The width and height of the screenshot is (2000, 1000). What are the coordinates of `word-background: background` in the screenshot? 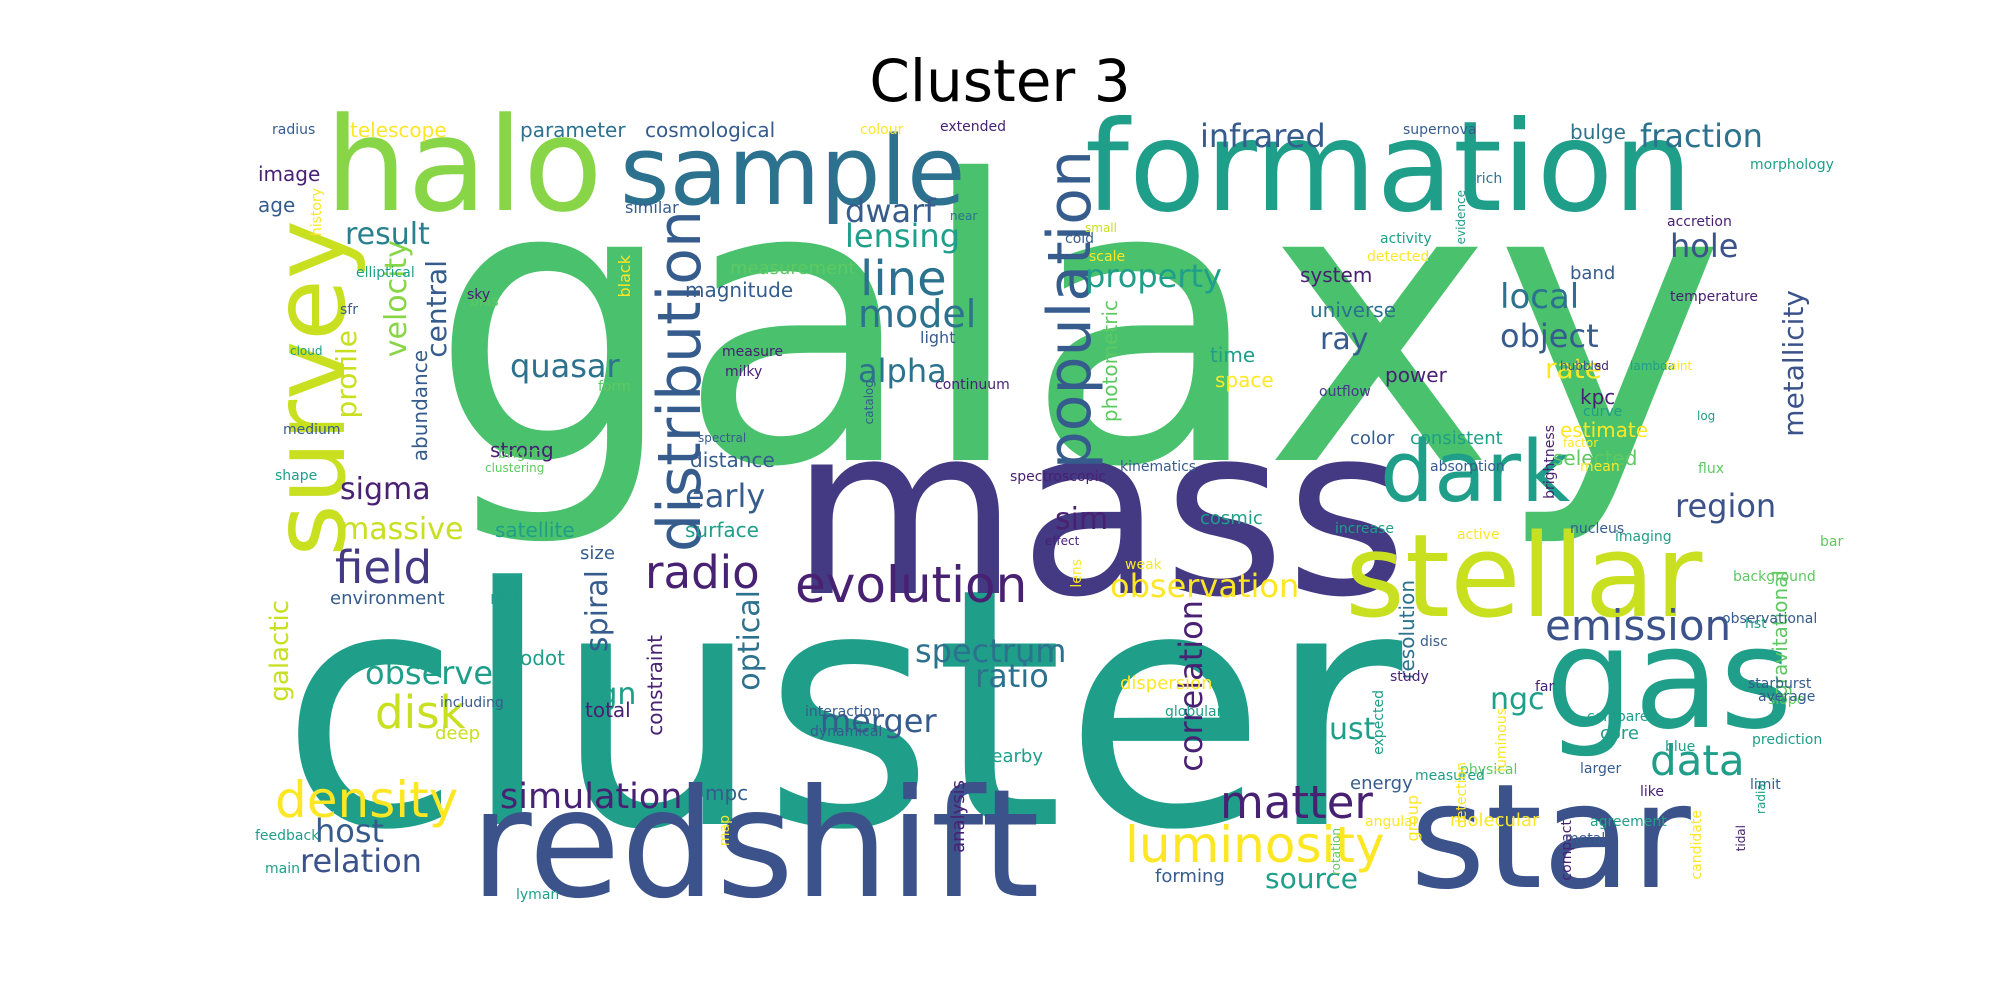 It's located at (1774, 577).